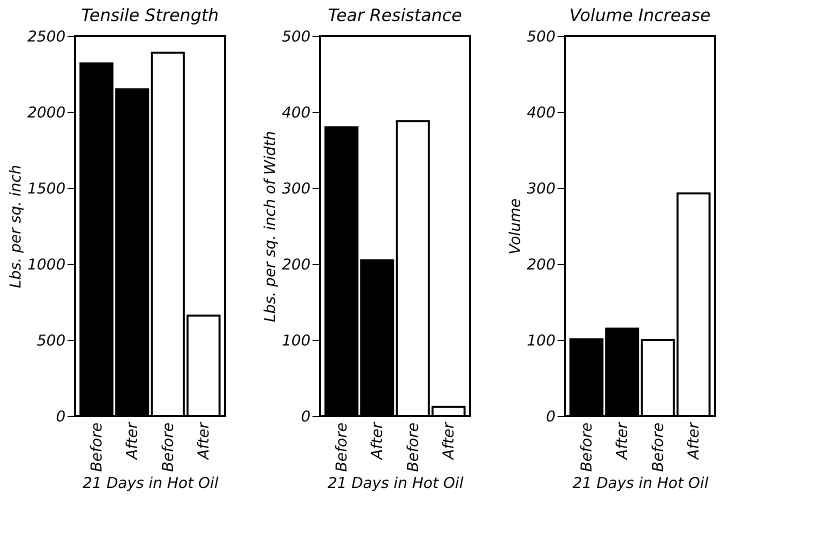  Describe the element at coordinates (46, 265) in the screenshot. I see `y-tick-label: 1000` at that location.